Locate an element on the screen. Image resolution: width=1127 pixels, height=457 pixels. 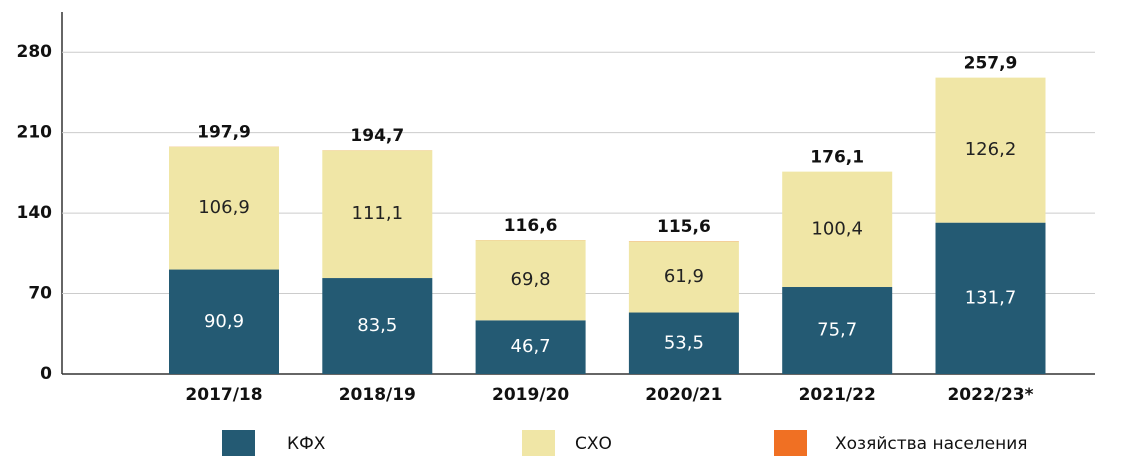
x-tick-label: 2019/20 is located at coordinates (530, 395).